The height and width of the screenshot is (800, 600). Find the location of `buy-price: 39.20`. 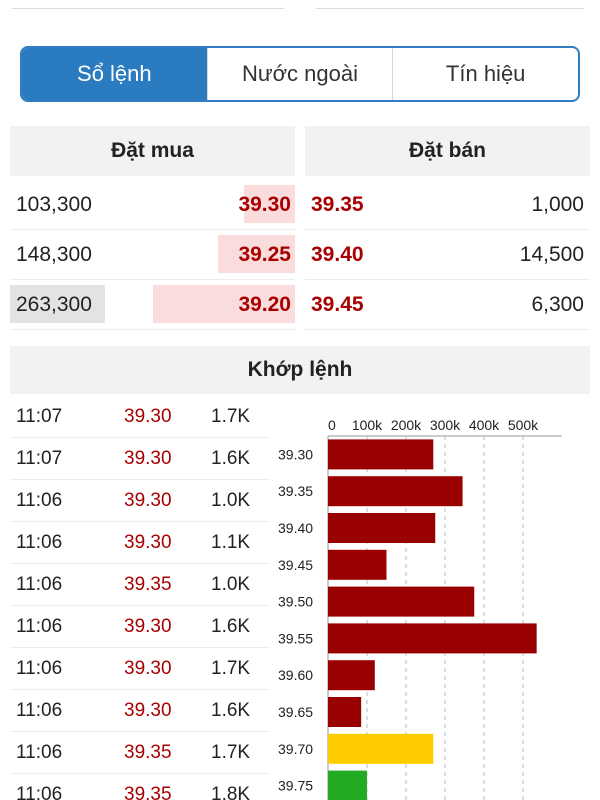

buy-price: 39.20 is located at coordinates (264, 304).